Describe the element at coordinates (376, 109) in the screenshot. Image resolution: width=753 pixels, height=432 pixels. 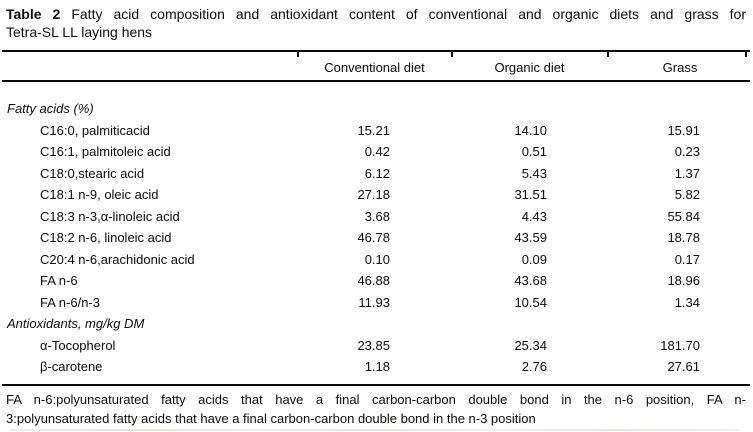
I see `table-section-row: Fatty acids (%)` at that location.